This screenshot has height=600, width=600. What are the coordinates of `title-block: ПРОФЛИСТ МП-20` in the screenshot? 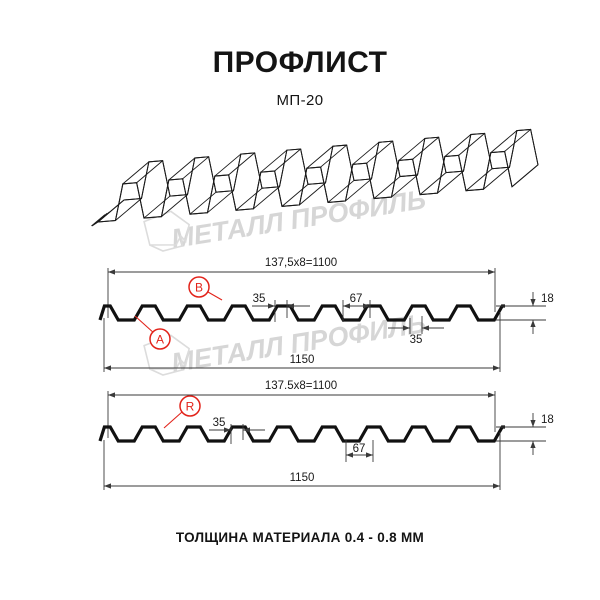 It's located at (300, 78).